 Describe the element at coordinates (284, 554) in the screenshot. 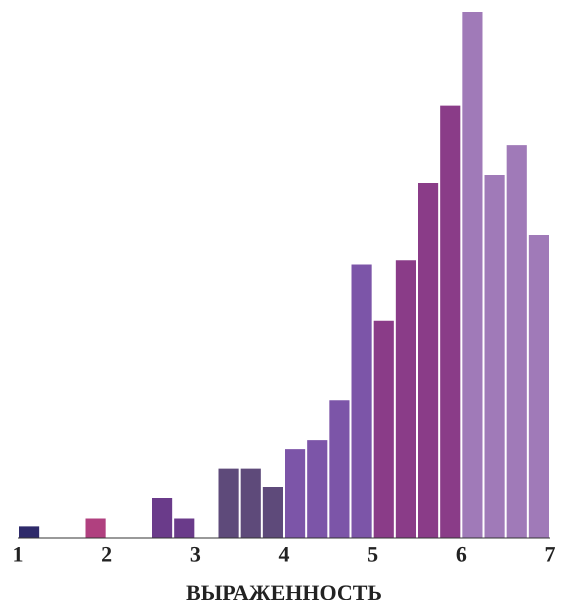

I see `x-tick-label: 4` at that location.